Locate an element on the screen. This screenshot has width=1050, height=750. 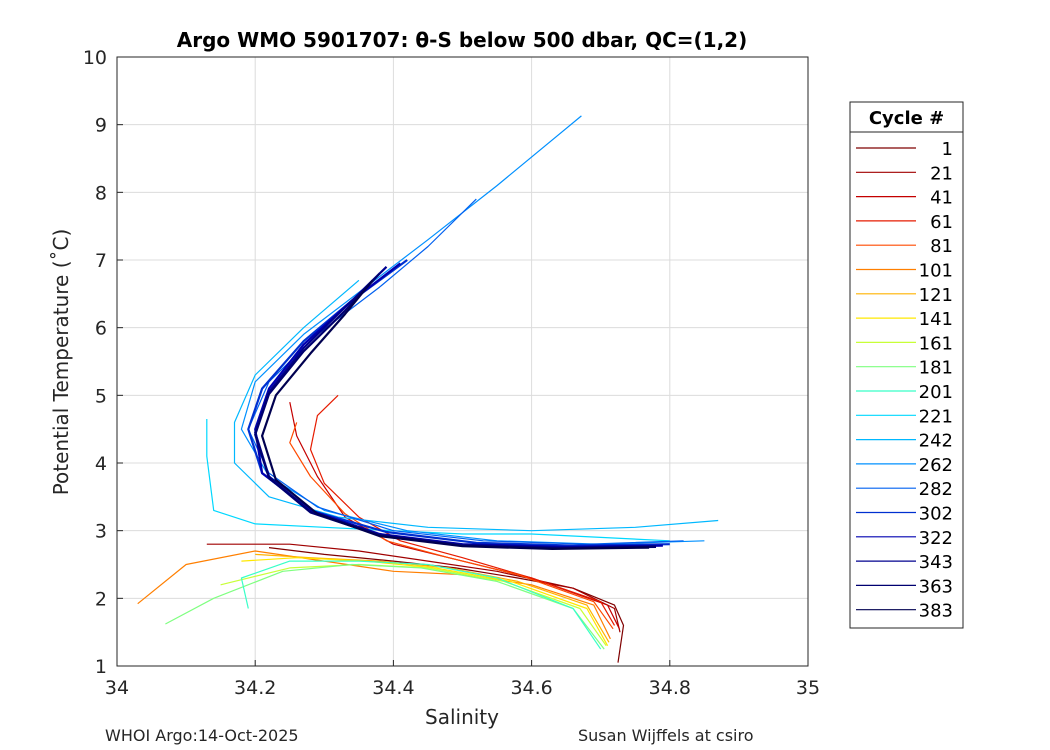
y-tick-label: 4 is located at coordinates (101, 464).